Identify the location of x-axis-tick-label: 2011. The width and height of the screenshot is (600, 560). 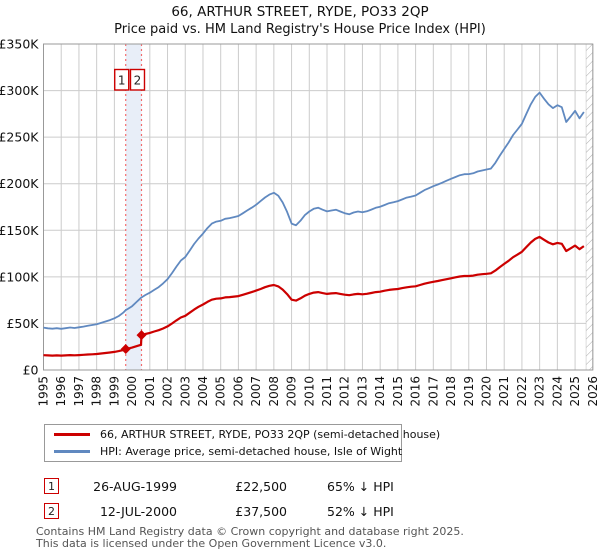
(327, 391).